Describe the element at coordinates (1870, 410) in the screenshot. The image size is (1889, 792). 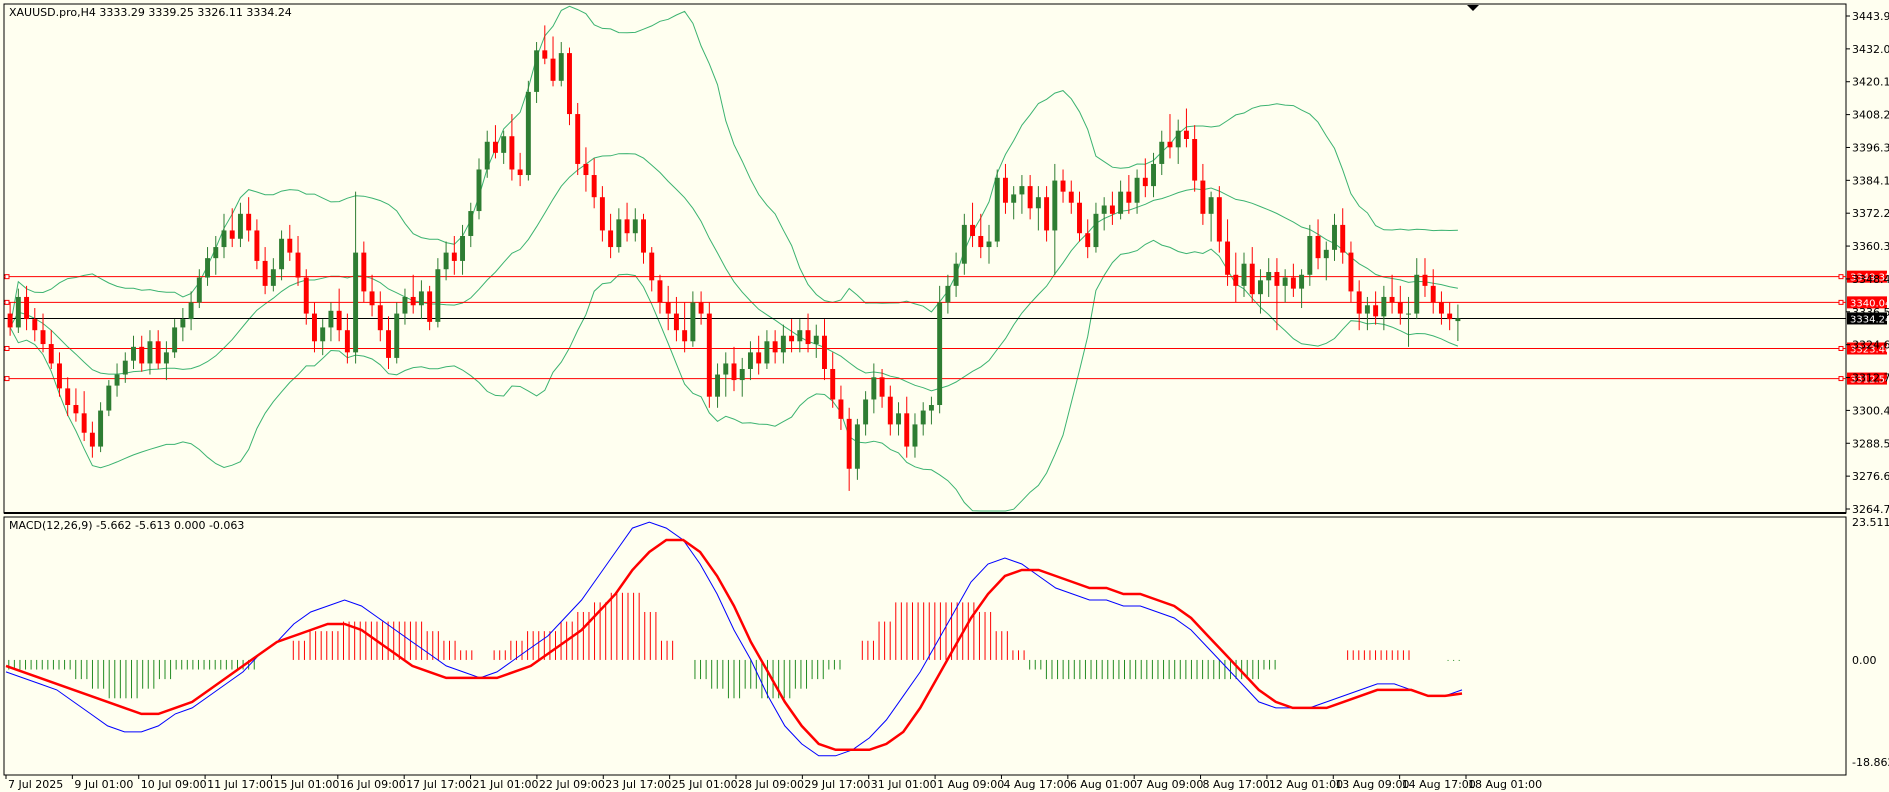
I see `price-tick-label: 3300.45` at that location.